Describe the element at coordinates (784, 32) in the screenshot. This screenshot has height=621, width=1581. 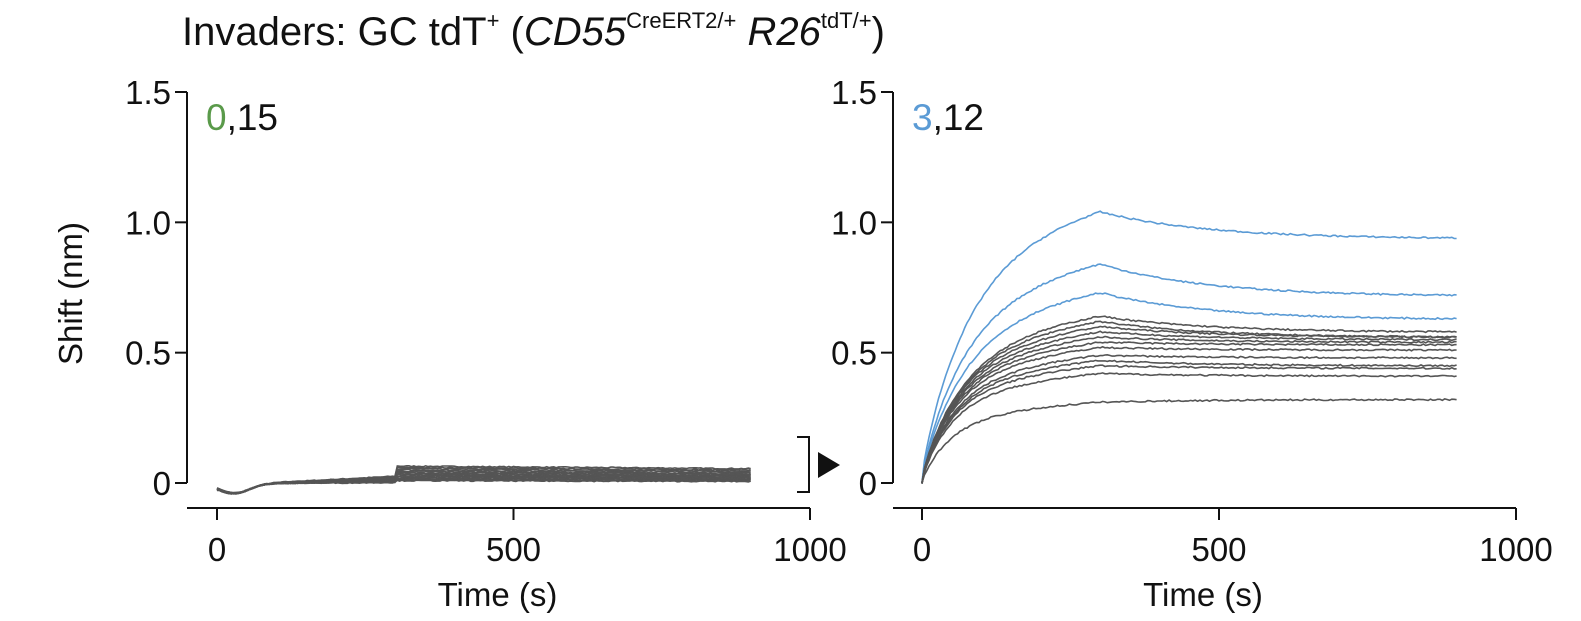
I see `title-gene2: R26` at that location.